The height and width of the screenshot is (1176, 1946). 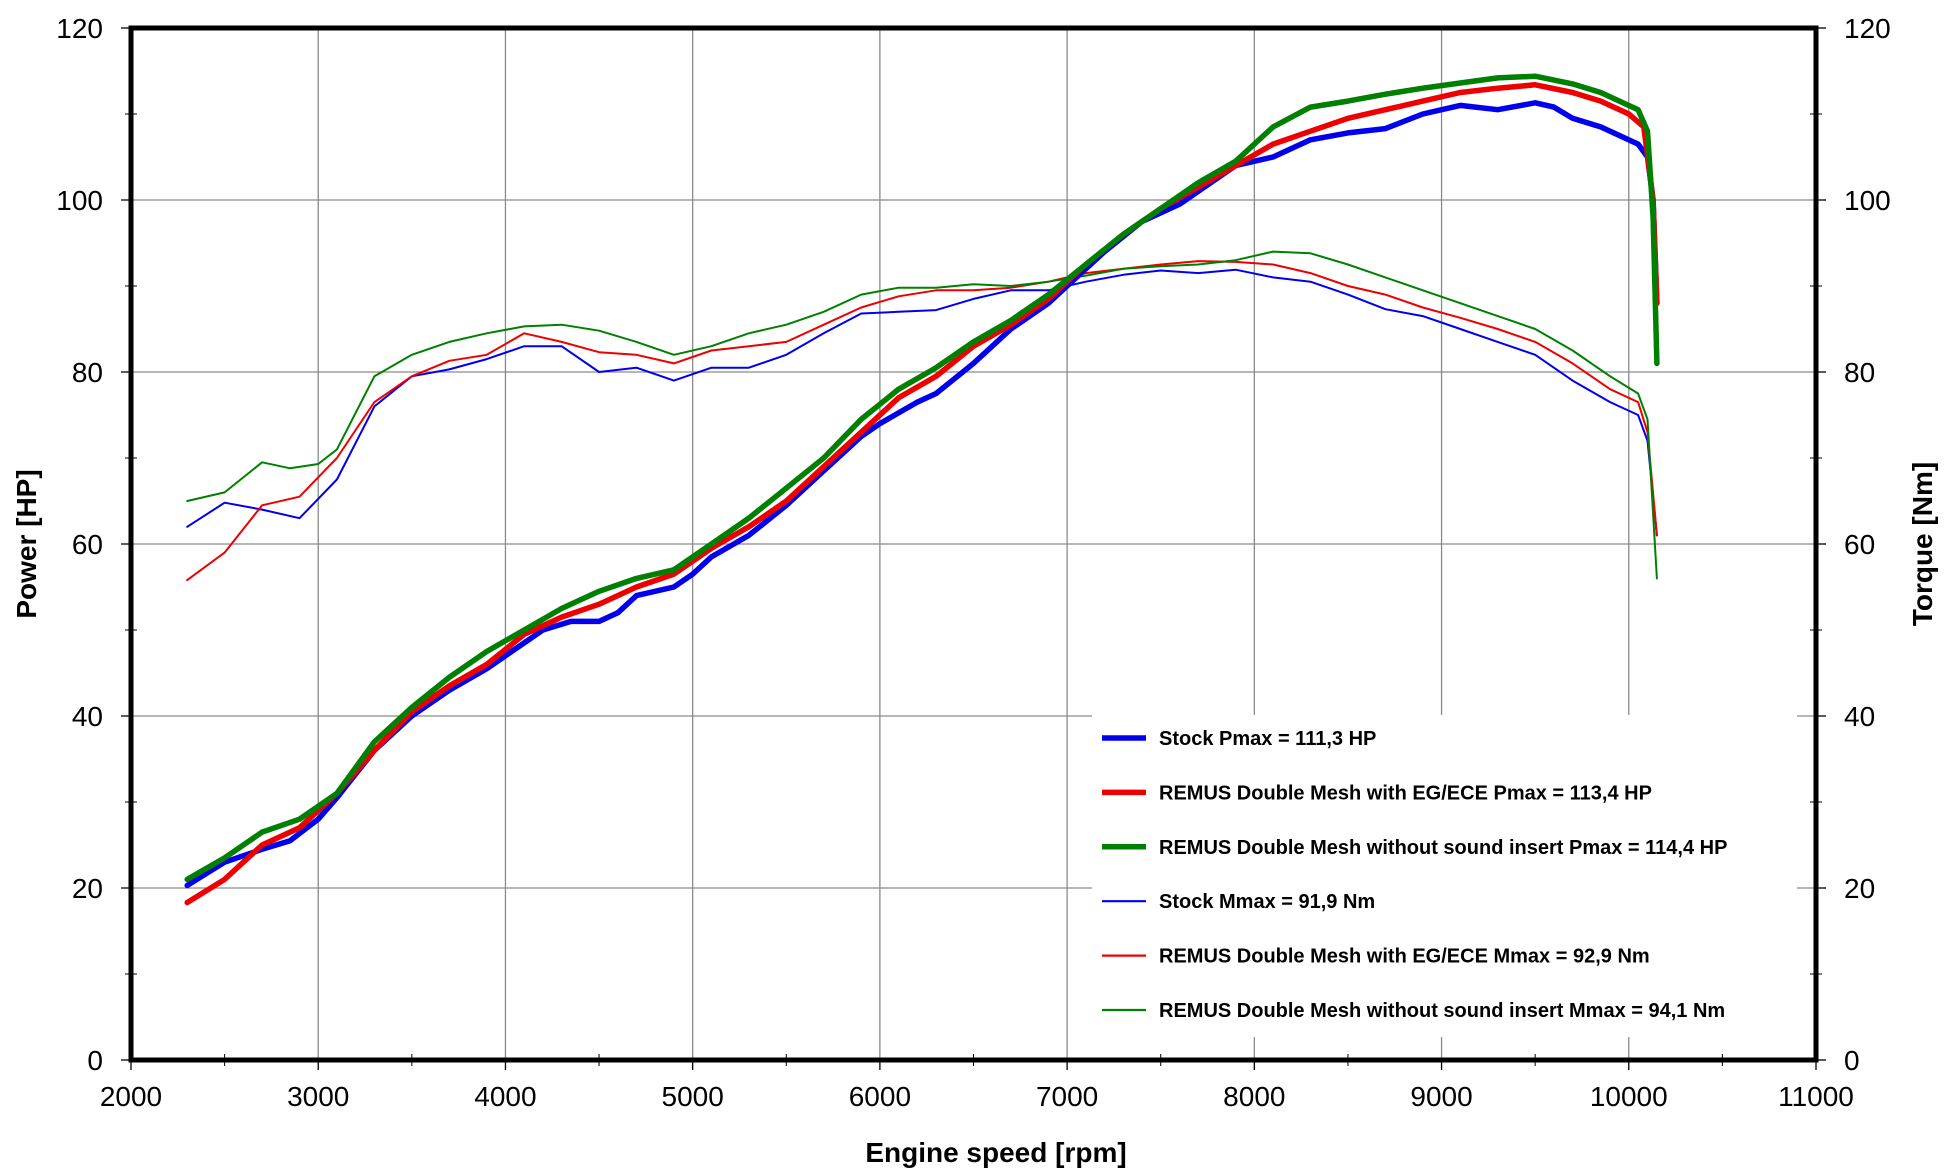 What do you see at coordinates (26, 543) in the screenshot?
I see `y-axis-label: Power [HP]` at bounding box center [26, 543].